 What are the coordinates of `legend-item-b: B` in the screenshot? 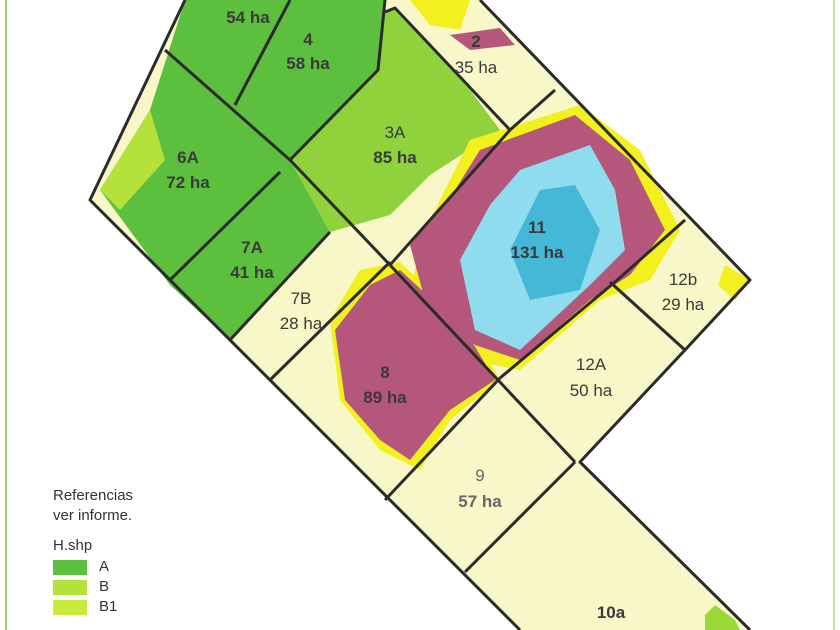 It's located at (93, 587).